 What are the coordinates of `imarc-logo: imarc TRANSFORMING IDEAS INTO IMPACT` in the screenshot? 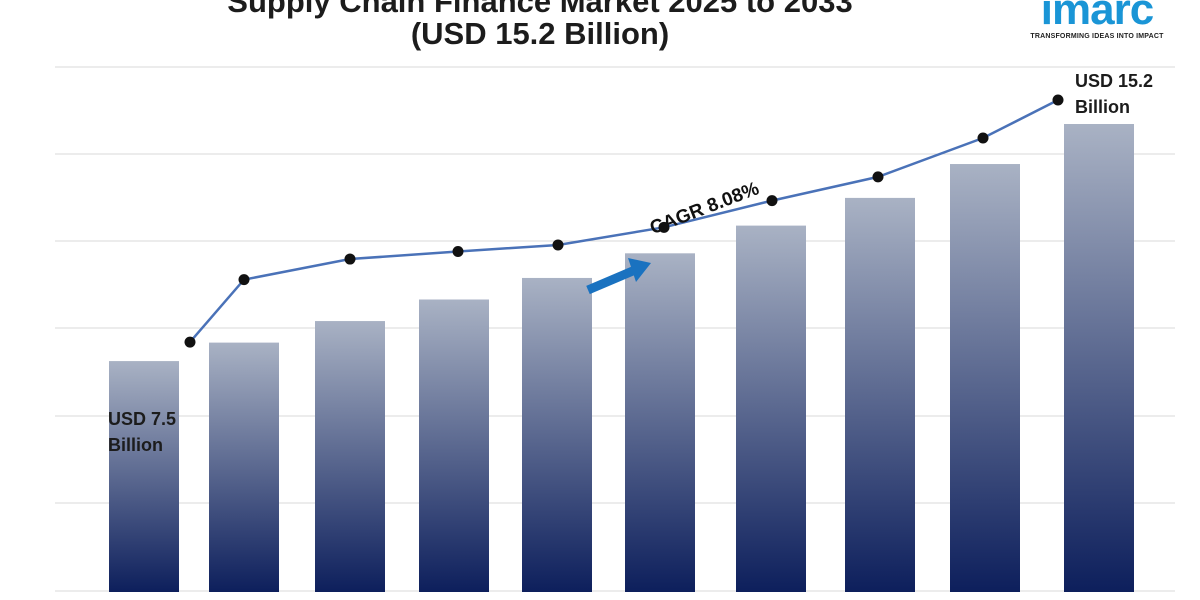 It's located at (1097, 20).